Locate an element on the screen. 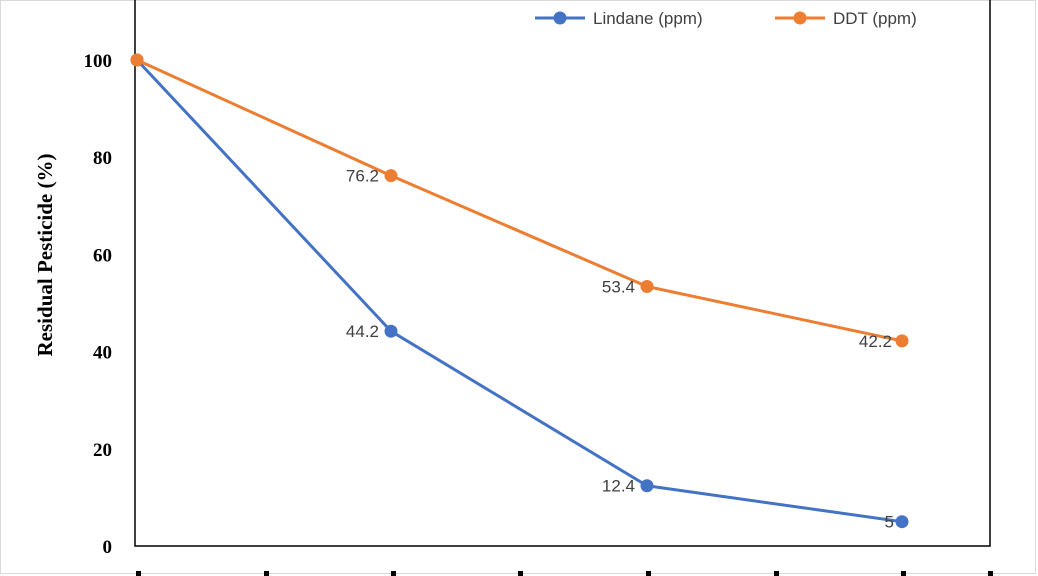  legend-item: DDT (ppm) is located at coordinates (846, 18).